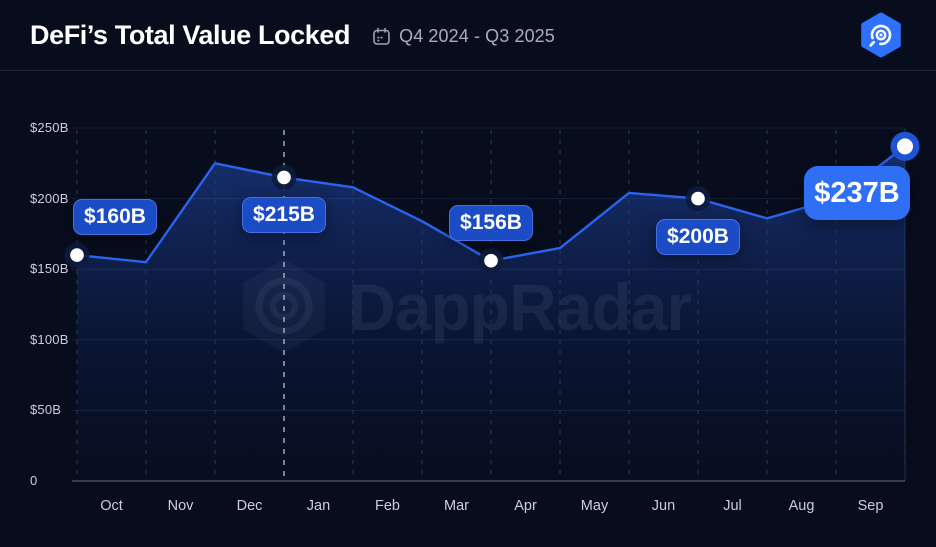  Describe the element at coordinates (115, 217) in the screenshot. I see `value-callout: $160B` at that location.